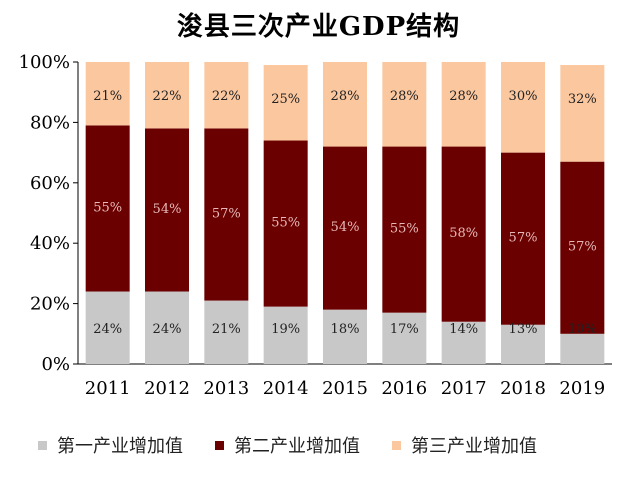 Image resolution: width=637 pixels, height=478 pixels. What do you see at coordinates (50, 304) in the screenshot?
I see `y-tick-label: 20%` at bounding box center [50, 304].